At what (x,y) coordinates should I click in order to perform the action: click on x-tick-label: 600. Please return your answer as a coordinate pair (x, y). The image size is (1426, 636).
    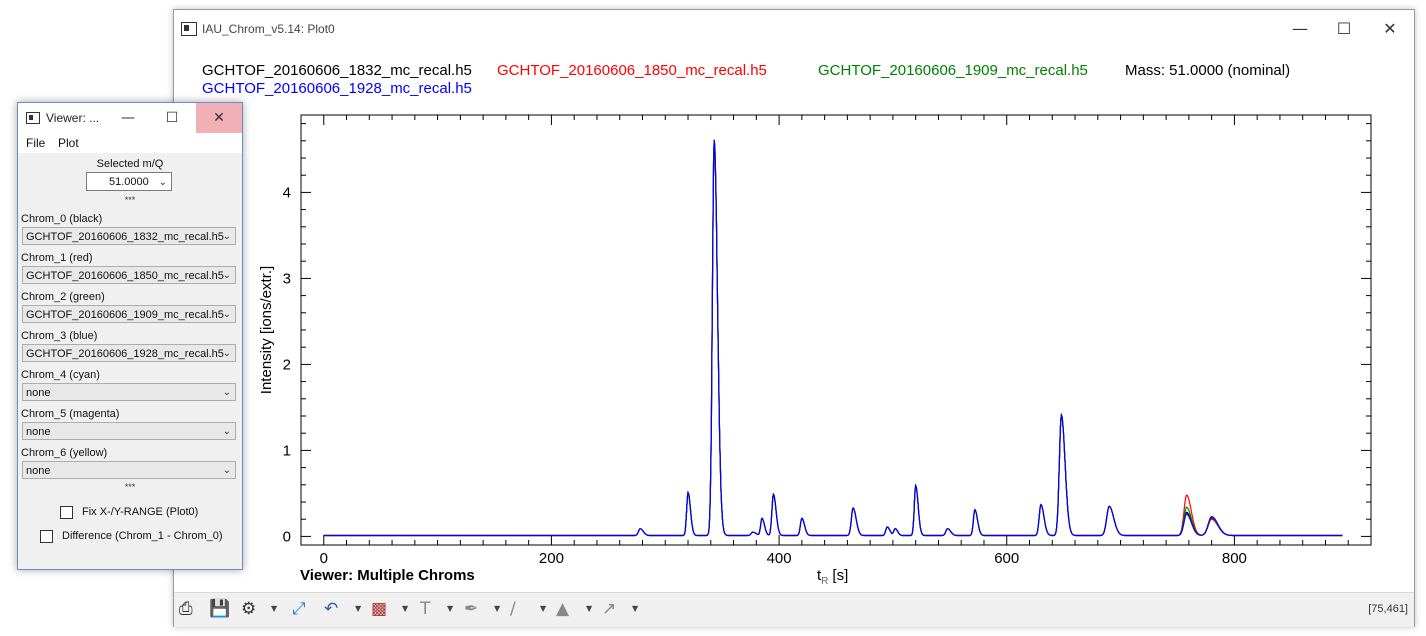
    Looking at the image, I should click on (1006, 558).